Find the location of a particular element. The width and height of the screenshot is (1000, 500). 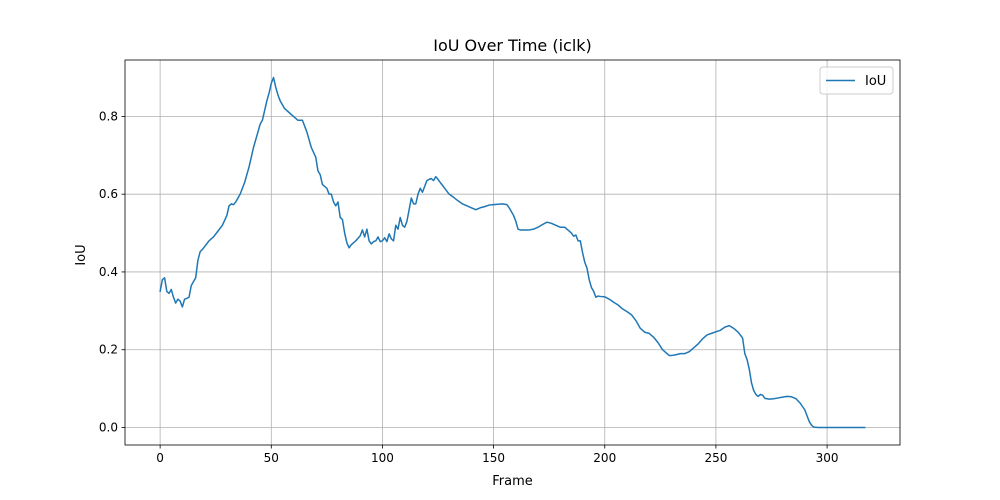

chart-title: IoU Over Time (iclk) is located at coordinates (512, 45).